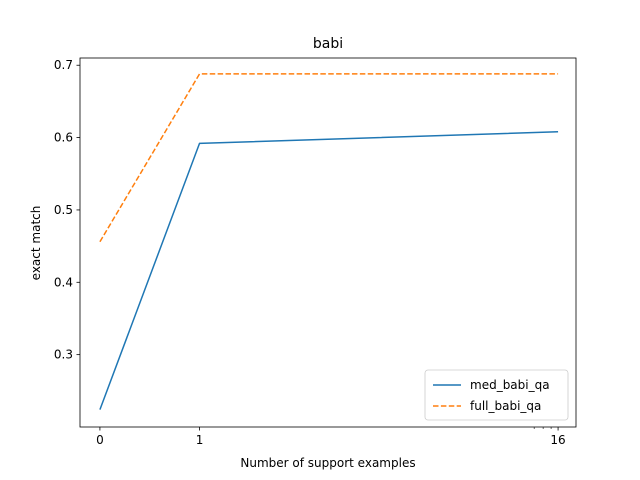  Describe the element at coordinates (505, 406) in the screenshot. I see `legend-label-full_babi_qa: full_babi_qa` at that location.